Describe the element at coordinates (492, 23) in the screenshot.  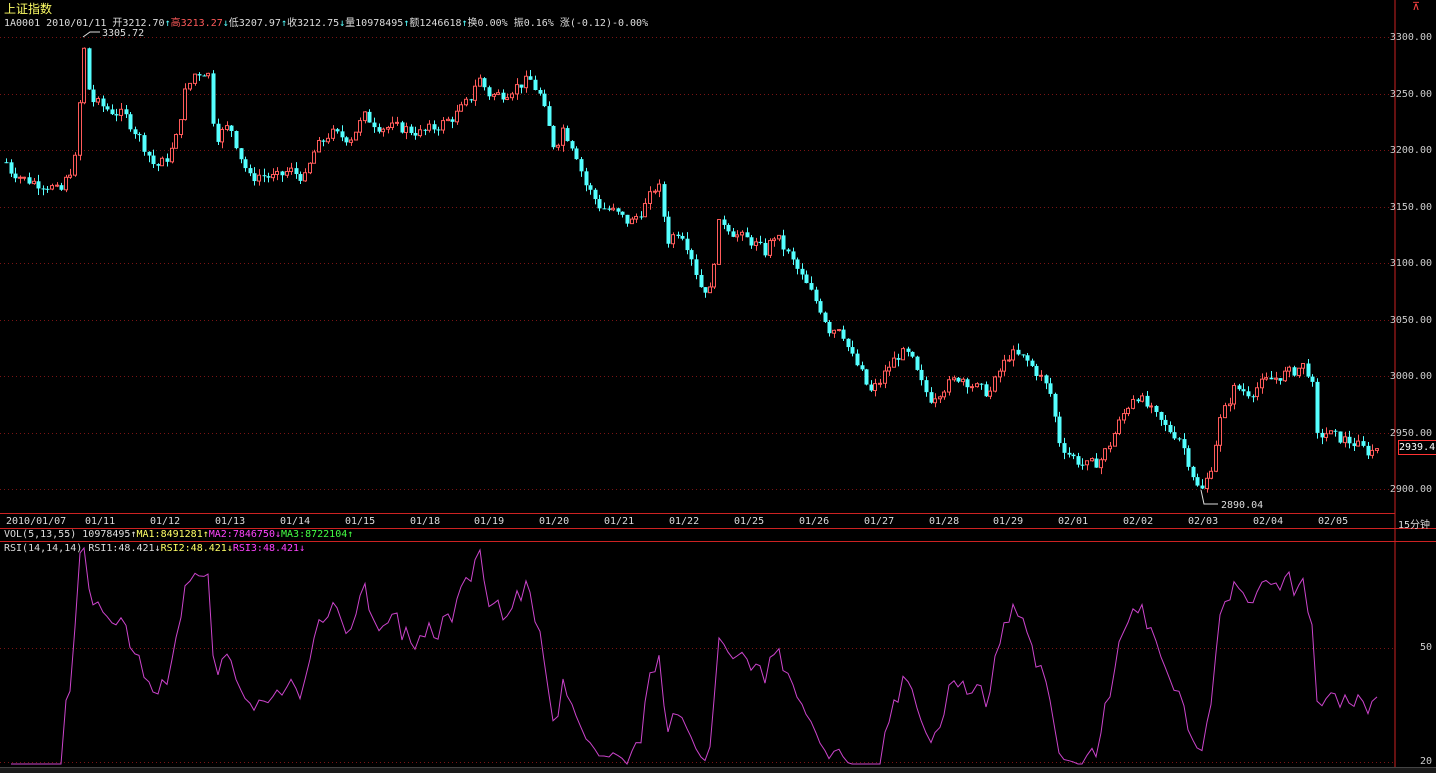
I see `turnover-value: 0.00%` at that location.